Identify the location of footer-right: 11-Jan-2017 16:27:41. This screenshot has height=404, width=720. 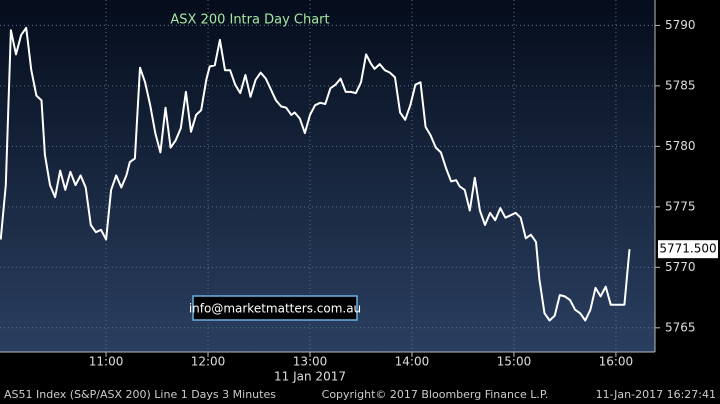
(656, 394).